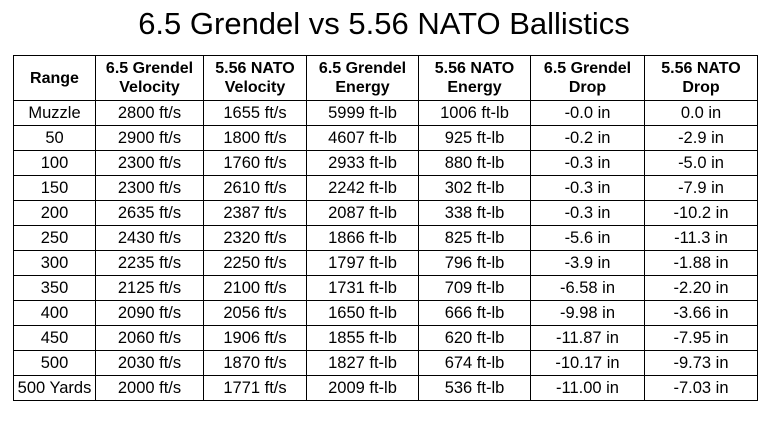  Describe the element at coordinates (362, 113) in the screenshot. I see `table-cell: 5999 ft-lb` at that location.